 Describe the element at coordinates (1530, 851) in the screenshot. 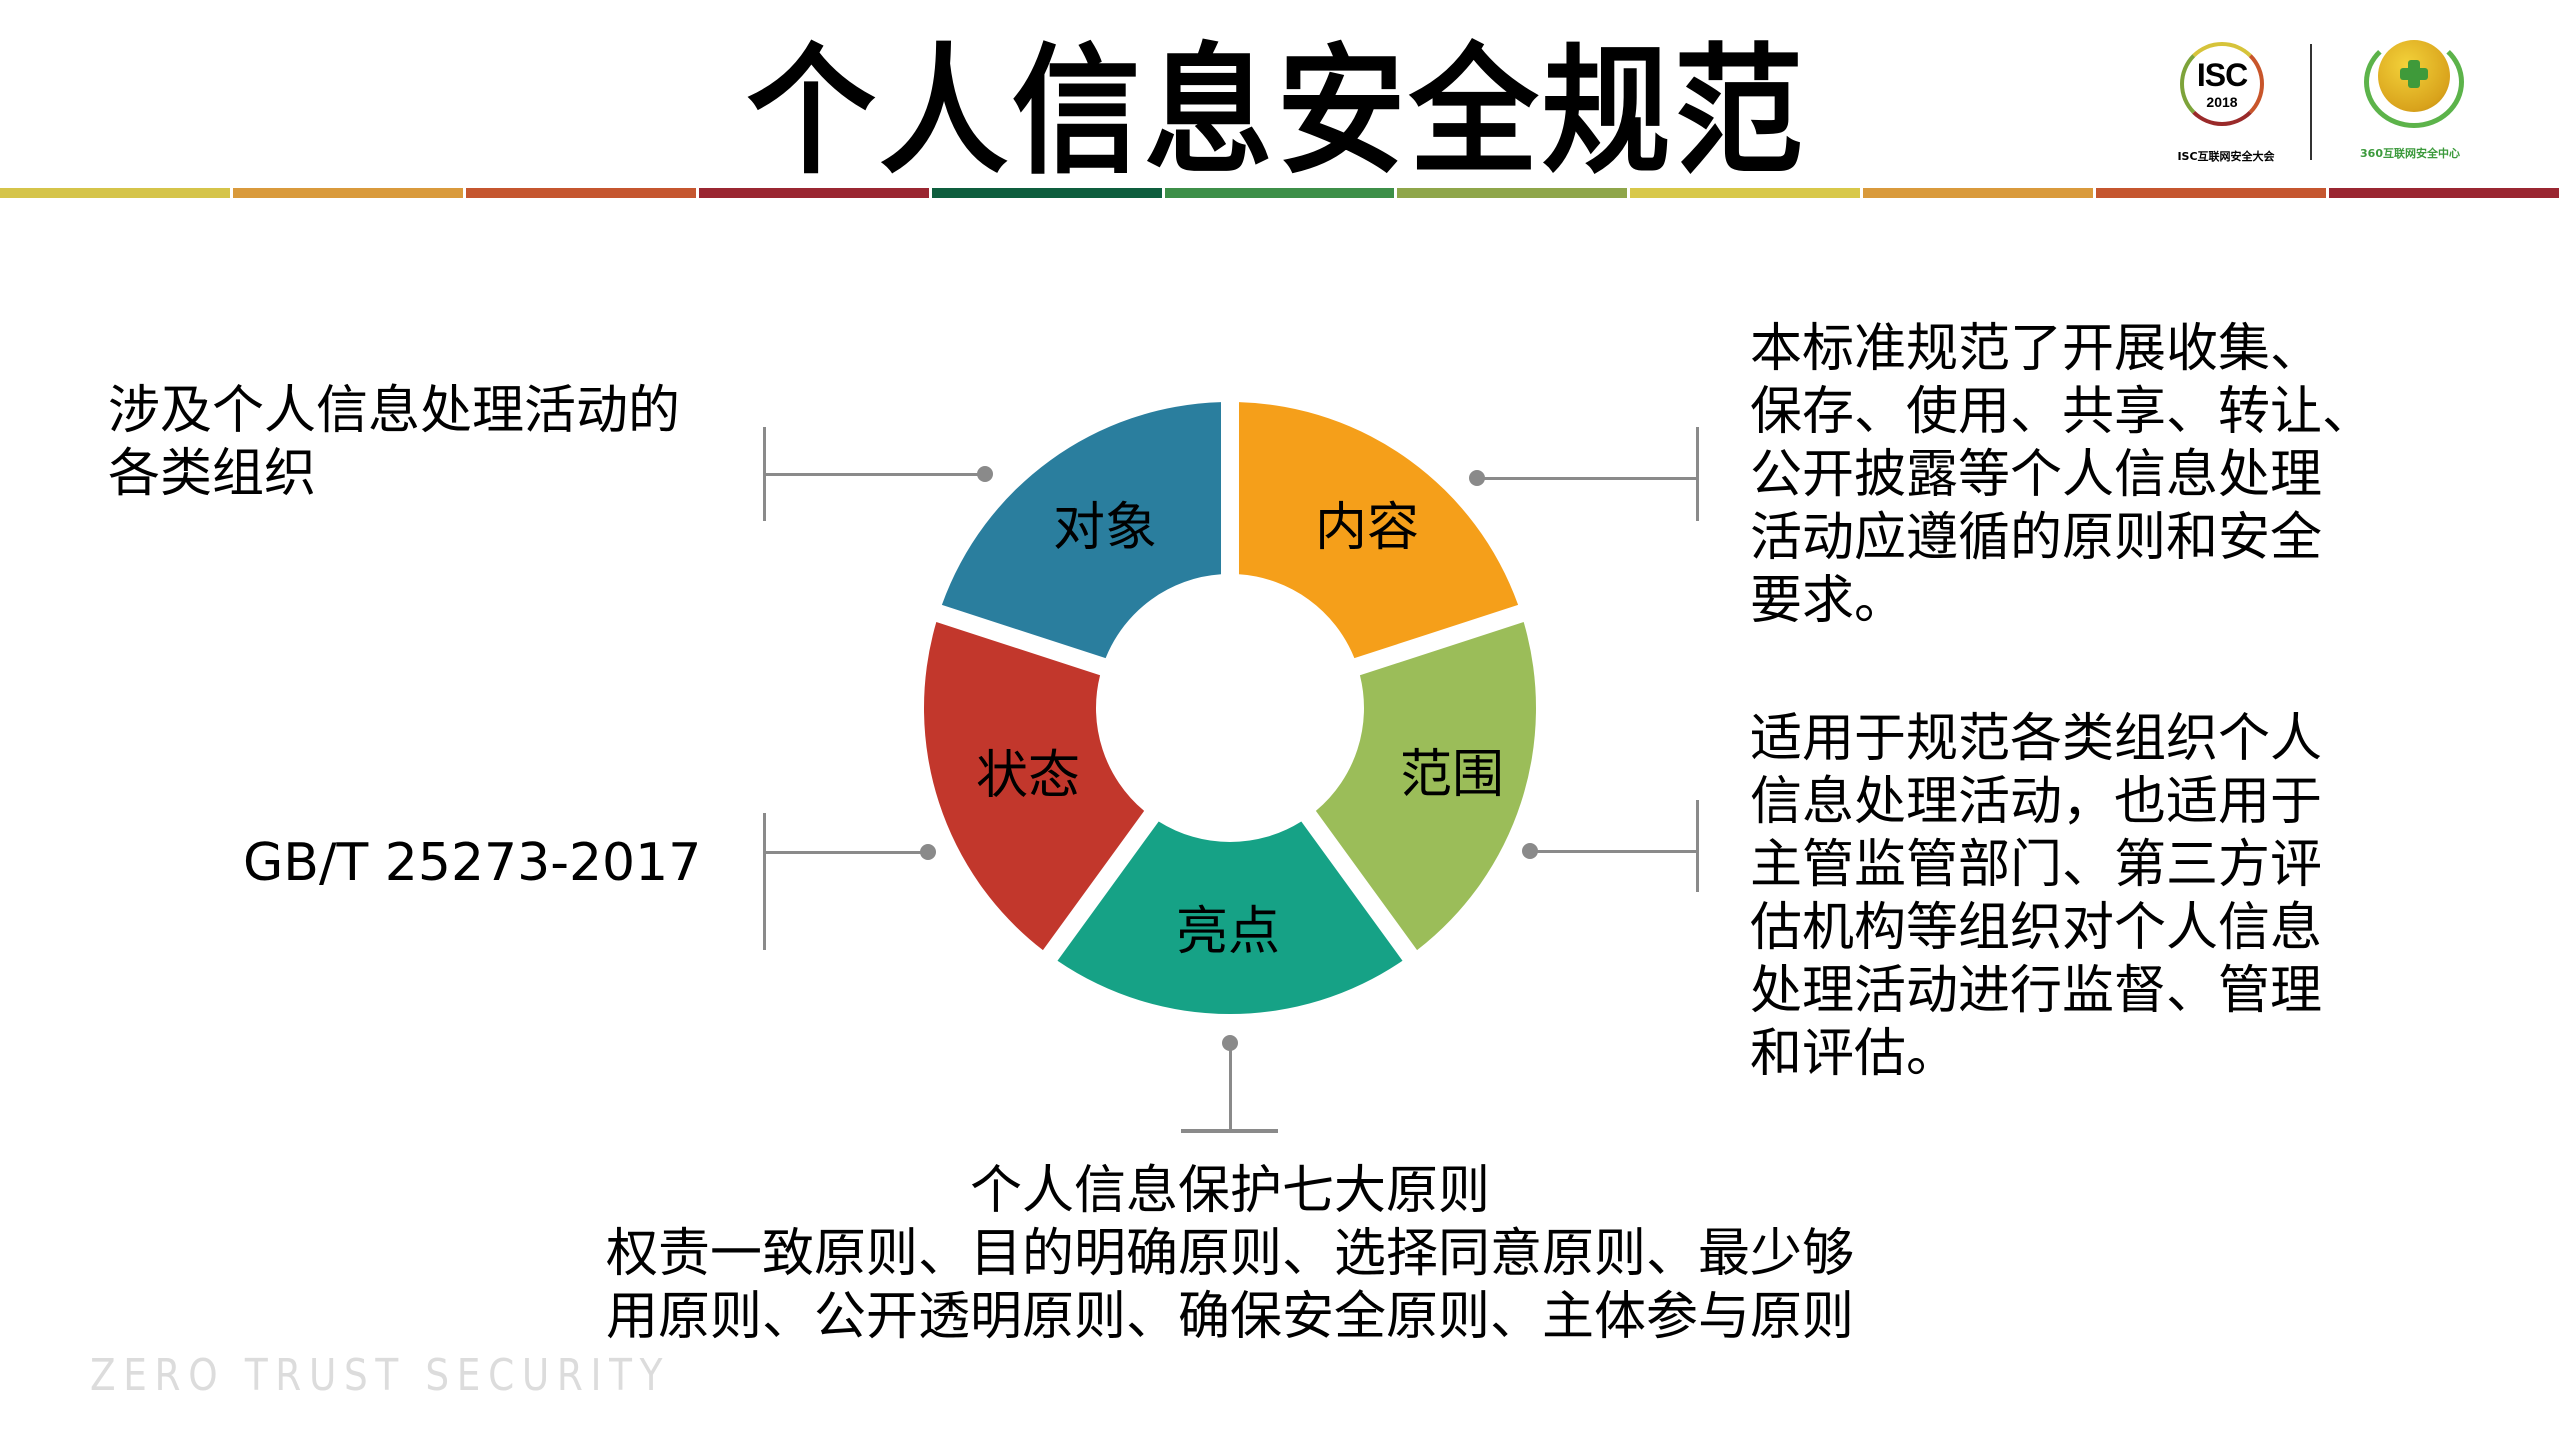

I see `connector-scope-dot` at that location.